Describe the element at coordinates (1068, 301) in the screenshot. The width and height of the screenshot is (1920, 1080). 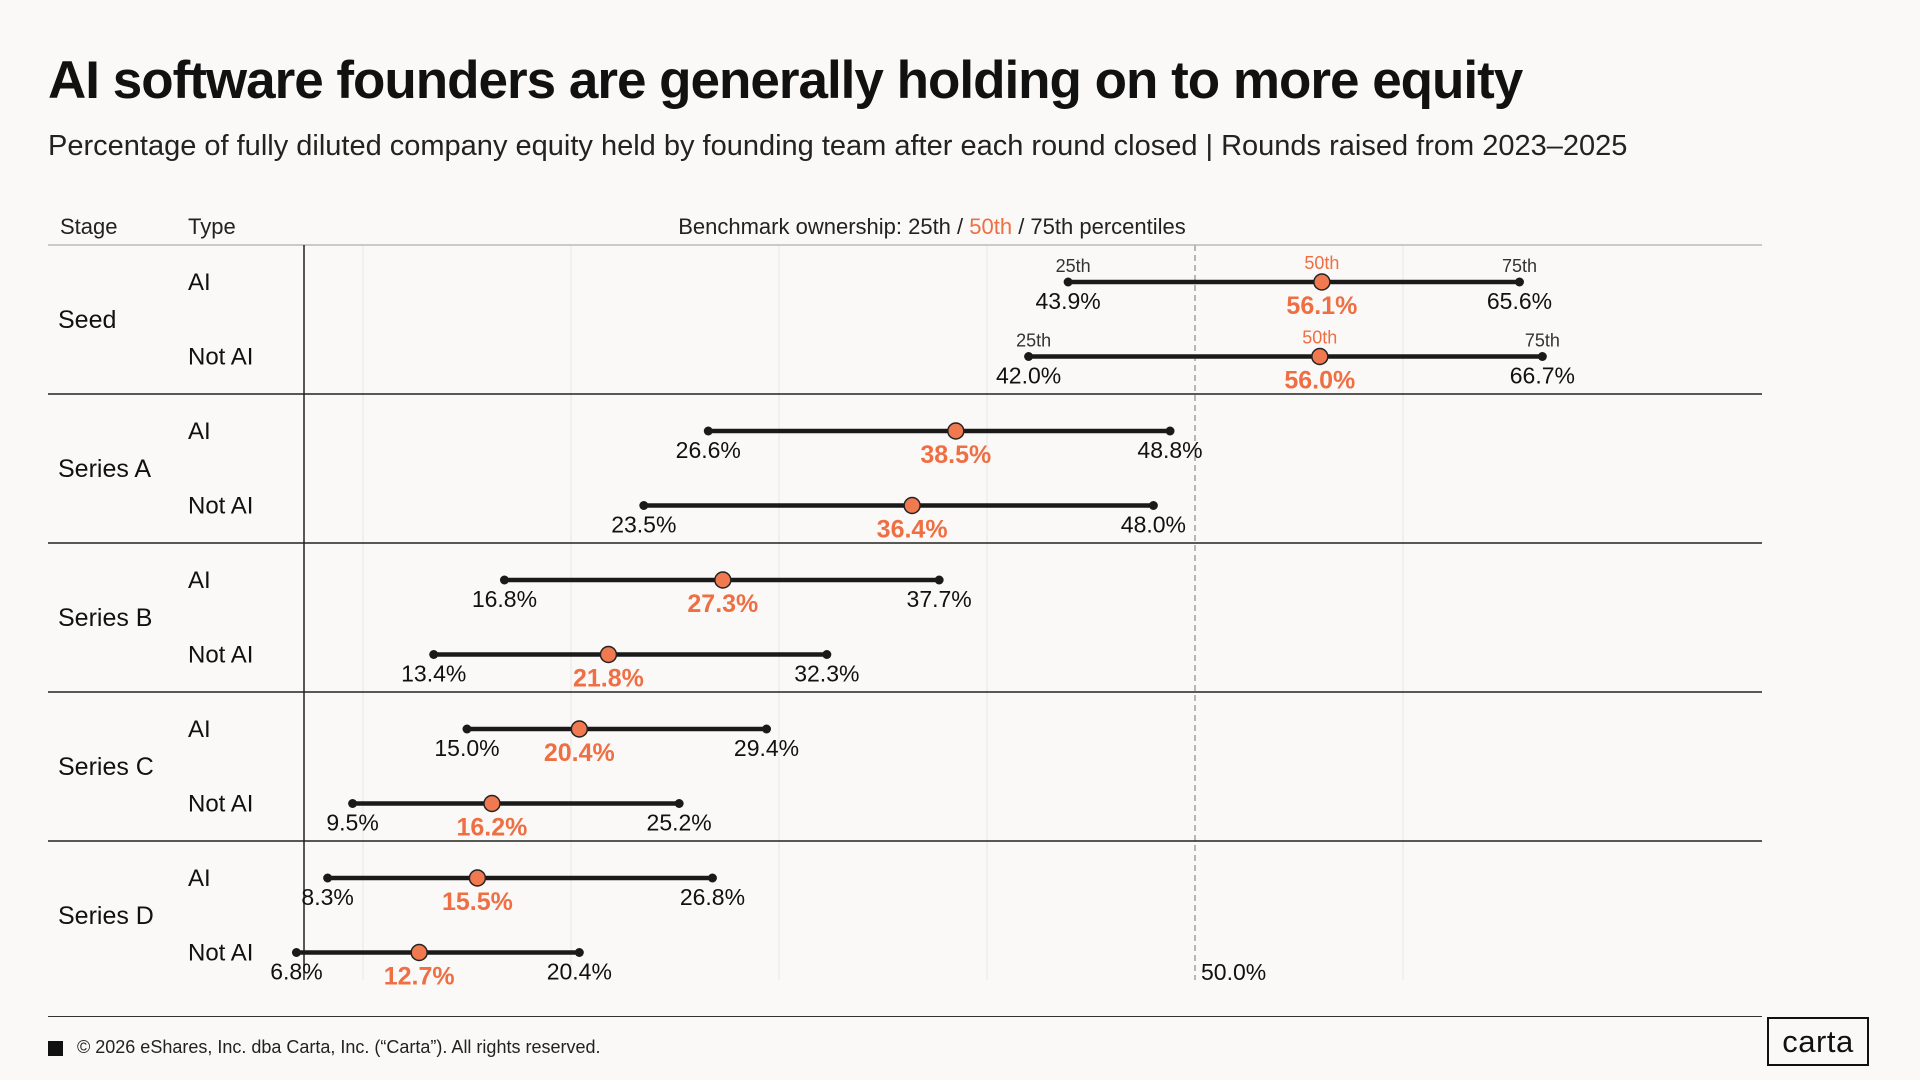
I see `p25-label: 43.9%` at that location.